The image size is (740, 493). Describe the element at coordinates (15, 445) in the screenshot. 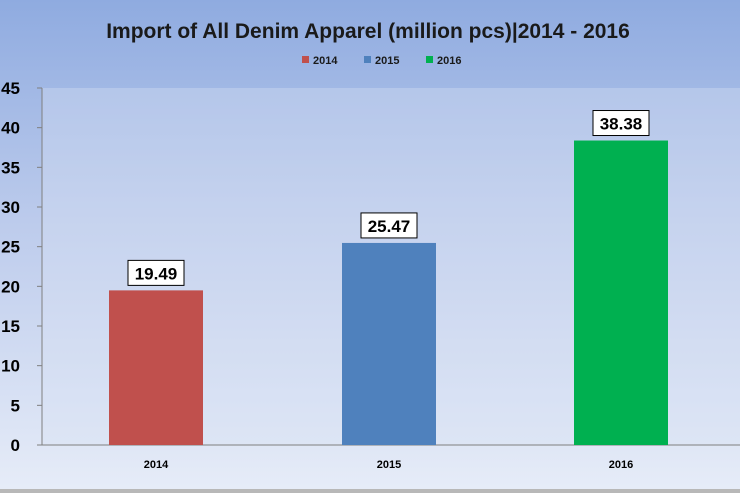

I see `y-tick-label: 0` at that location.